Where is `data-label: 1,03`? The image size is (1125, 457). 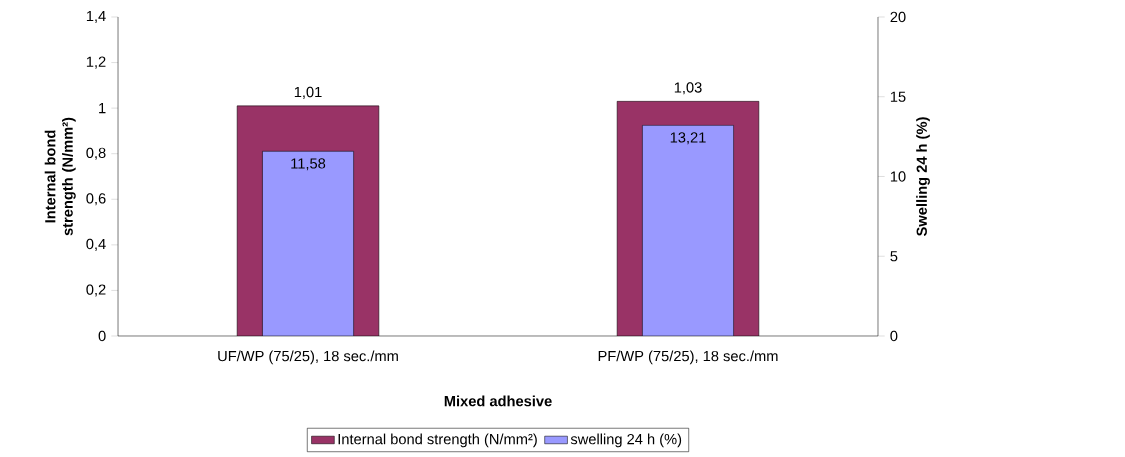
data-label: 1,03 is located at coordinates (688, 88).